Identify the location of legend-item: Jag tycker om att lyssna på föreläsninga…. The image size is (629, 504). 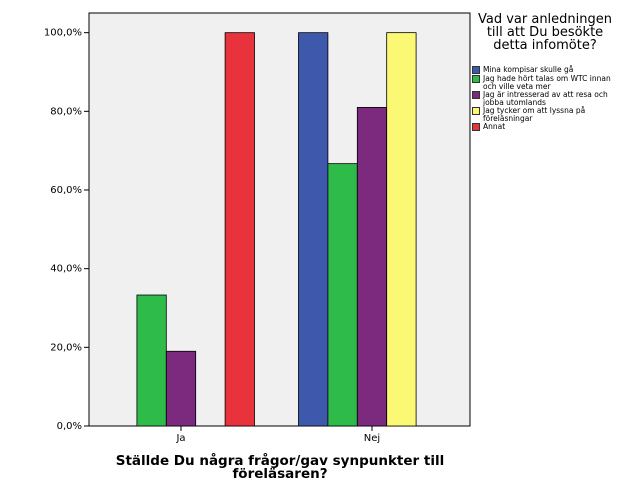
(547, 114).